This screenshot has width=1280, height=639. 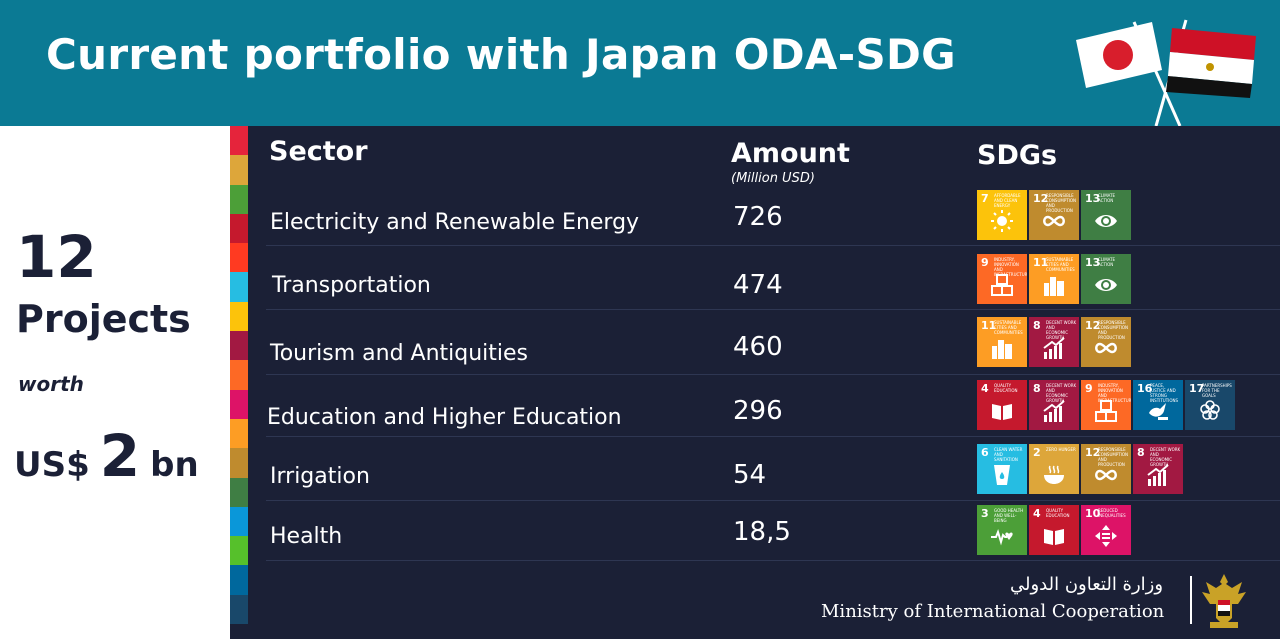 I want to click on sector-name: Health, so click(x=306, y=536).